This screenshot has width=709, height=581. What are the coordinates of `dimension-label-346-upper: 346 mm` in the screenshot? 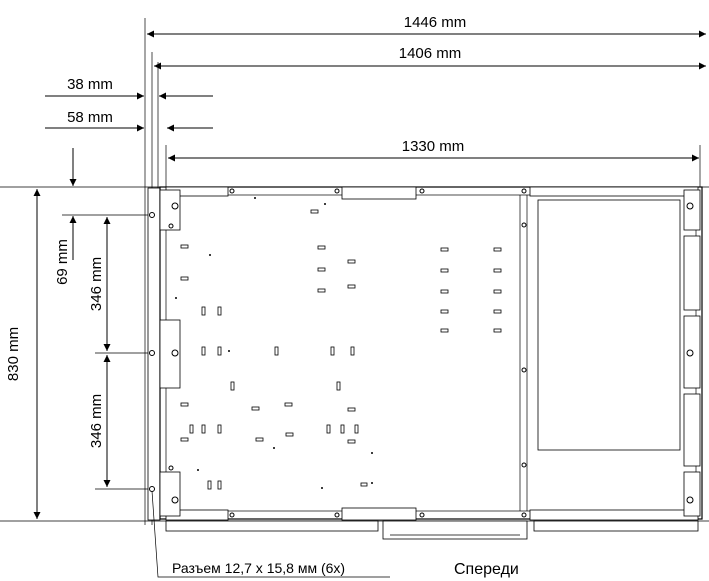 It's located at (96, 284).